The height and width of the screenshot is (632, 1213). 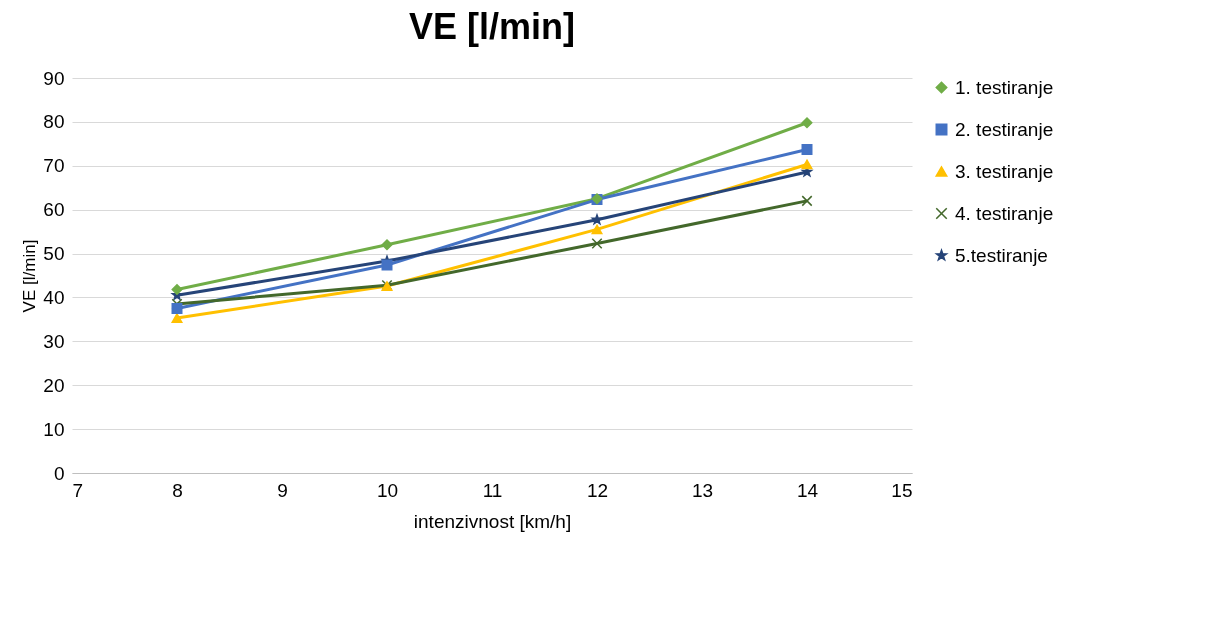 I want to click on legend-label: 2. testiranje, so click(x=1004, y=129).